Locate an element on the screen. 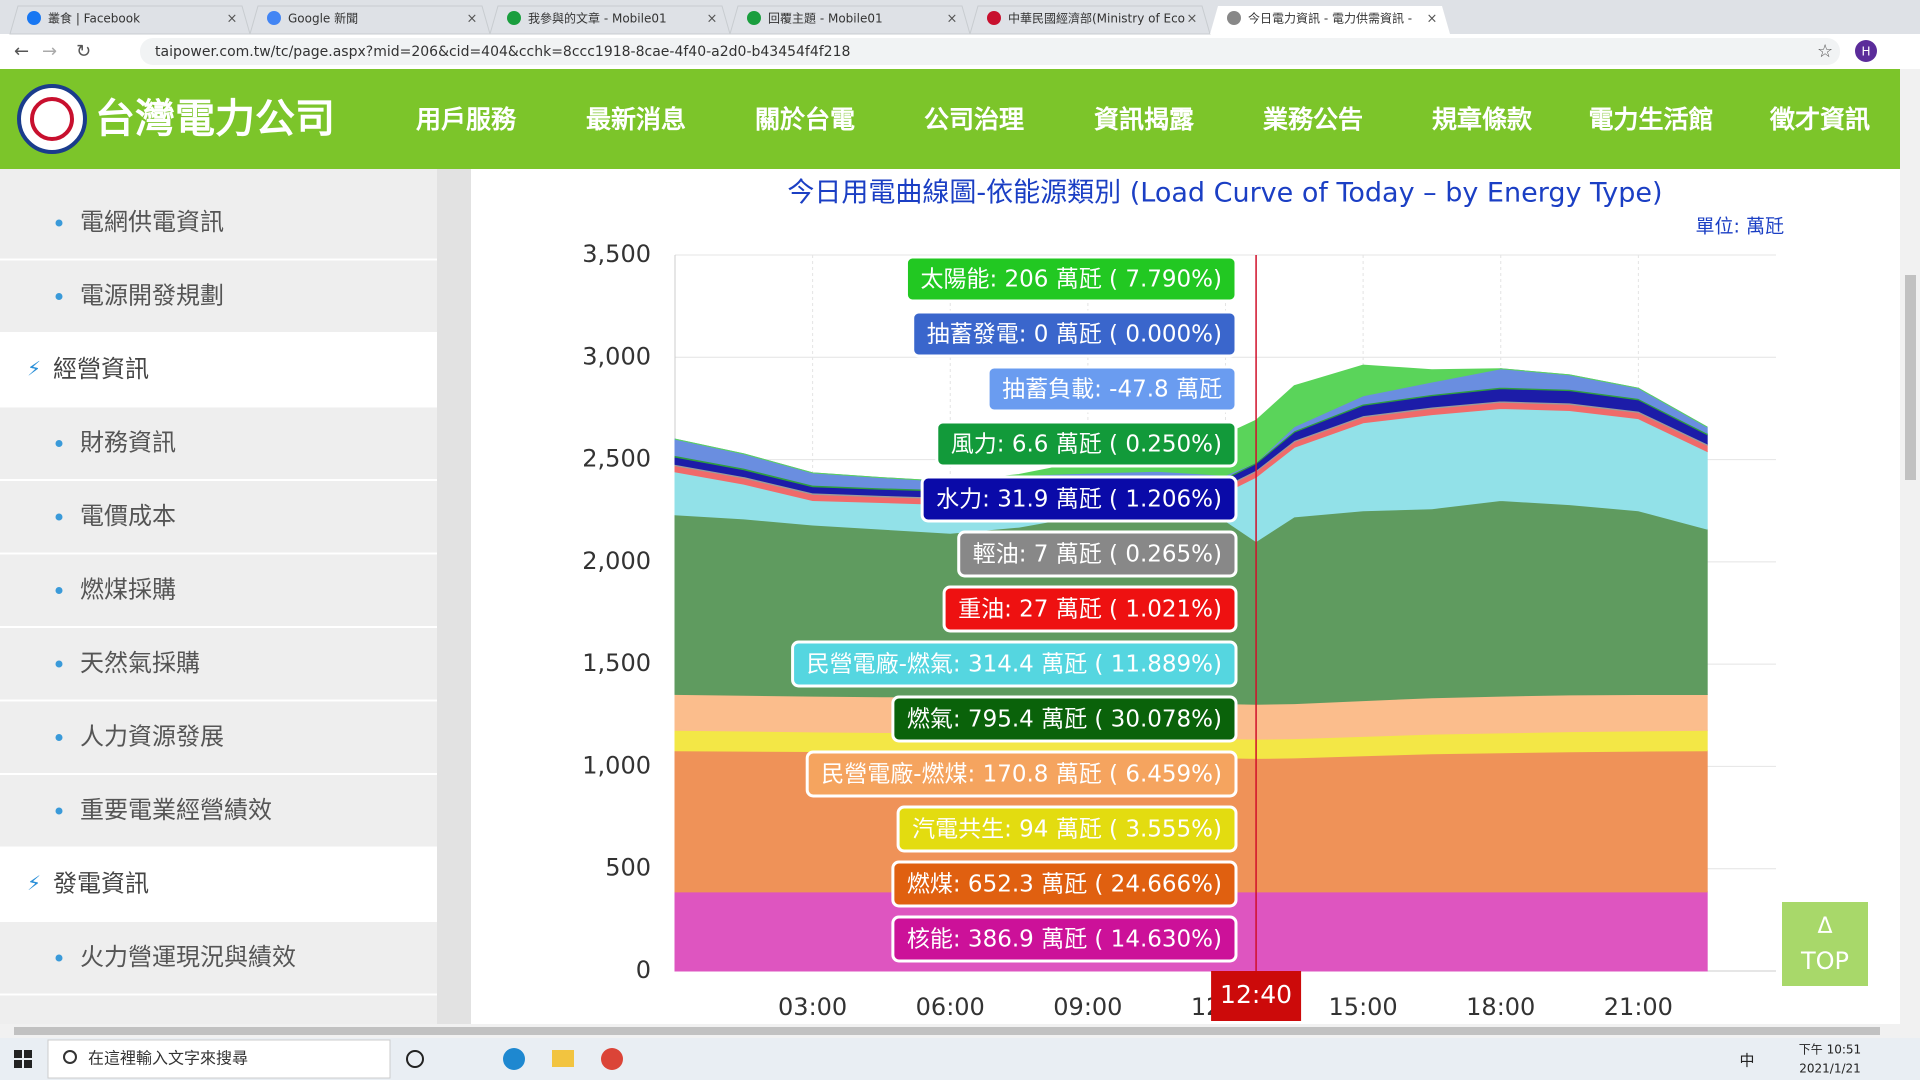 This screenshot has width=1920, height=1080. y-tick-label: 1,500 is located at coordinates (616, 663).